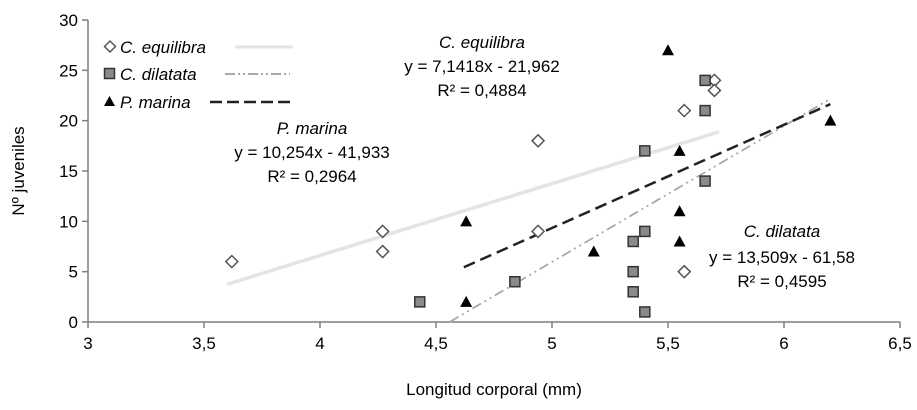  What do you see at coordinates (109, 101) in the screenshot?
I see `legend-marker-p-marina` at bounding box center [109, 101].